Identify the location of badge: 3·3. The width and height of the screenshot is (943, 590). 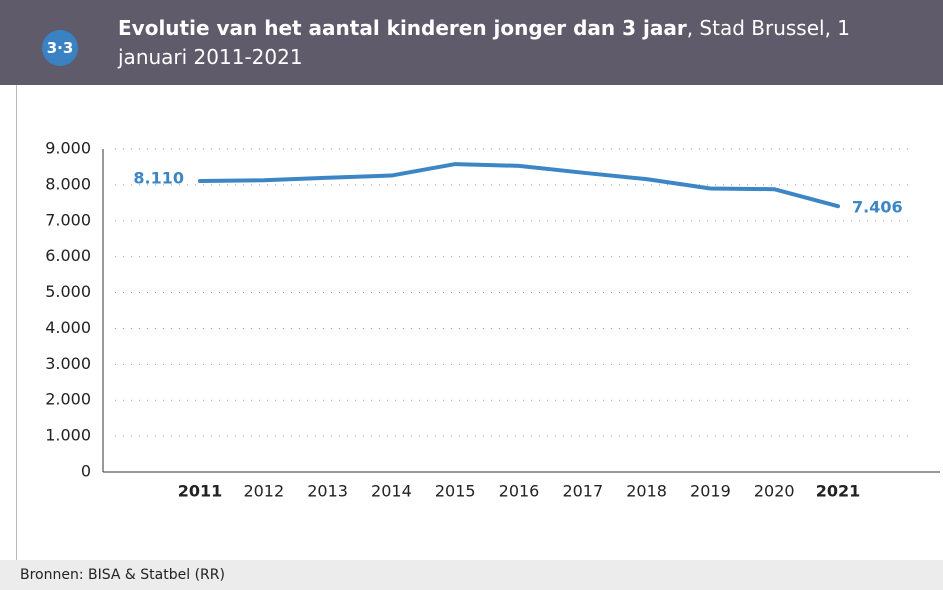
(60, 48).